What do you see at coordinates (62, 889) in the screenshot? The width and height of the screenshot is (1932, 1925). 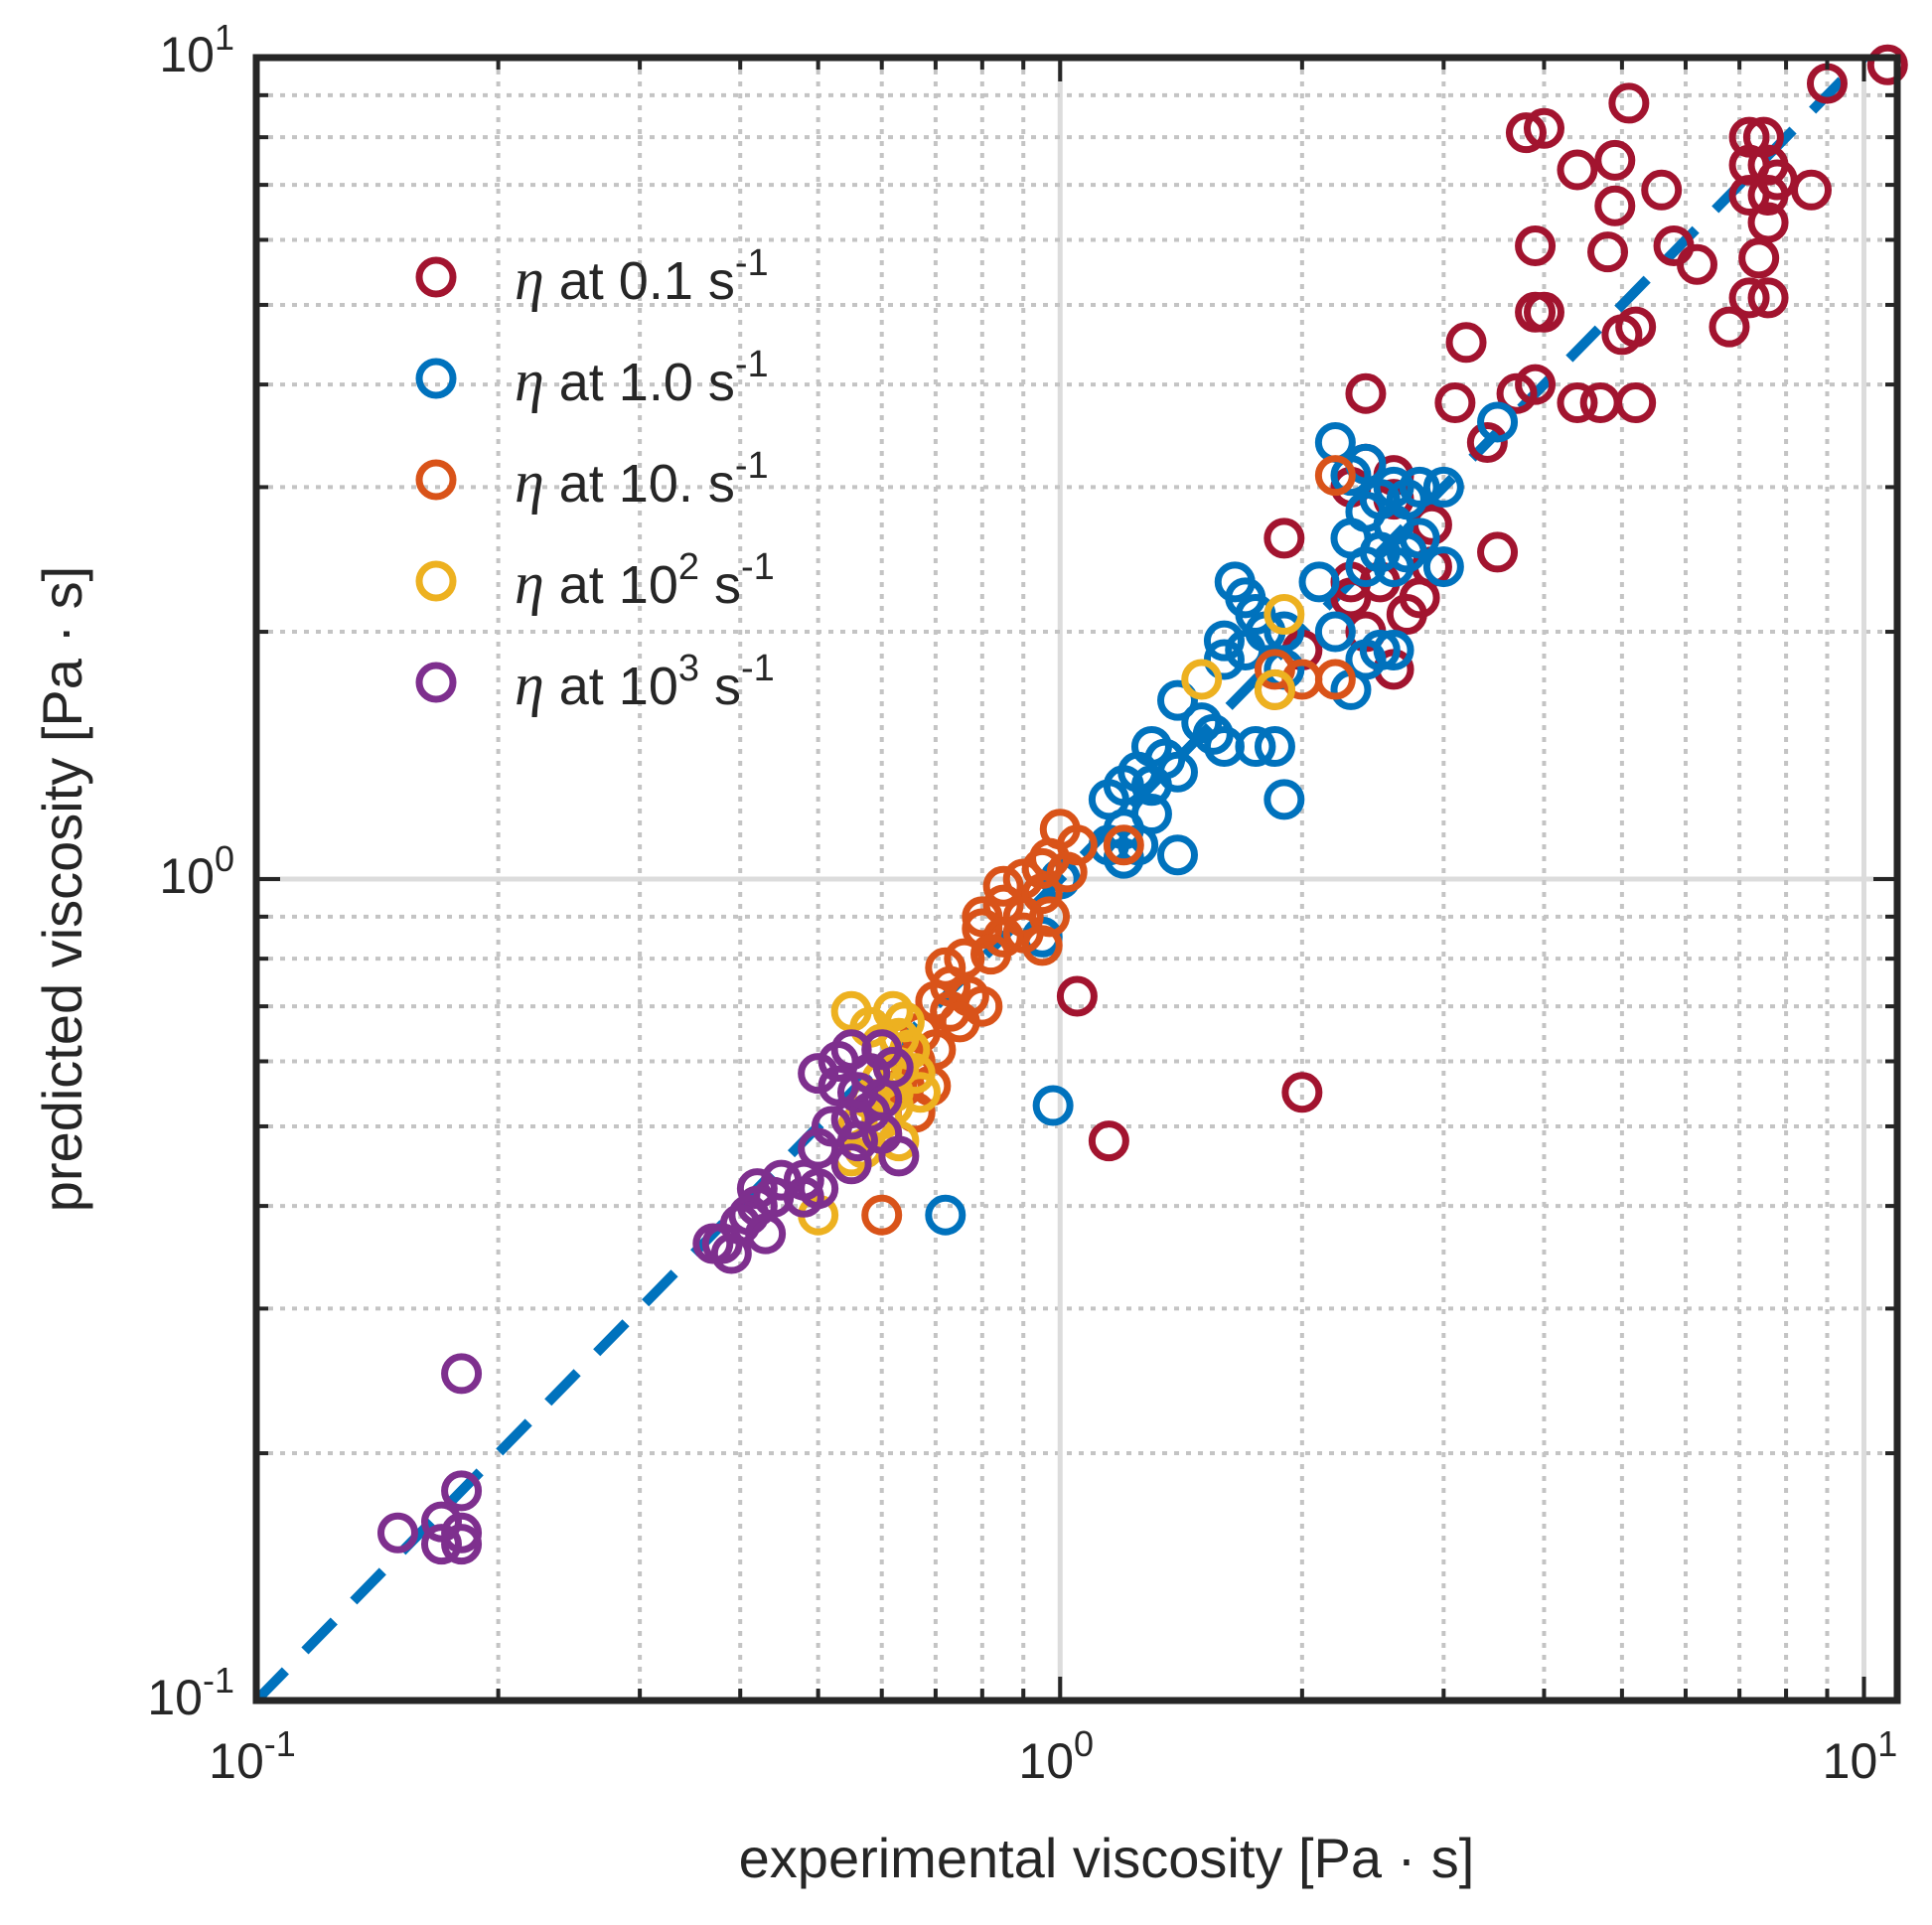 I see `y-axis-title: predicted viscosity [Pa · s]` at bounding box center [62, 889].